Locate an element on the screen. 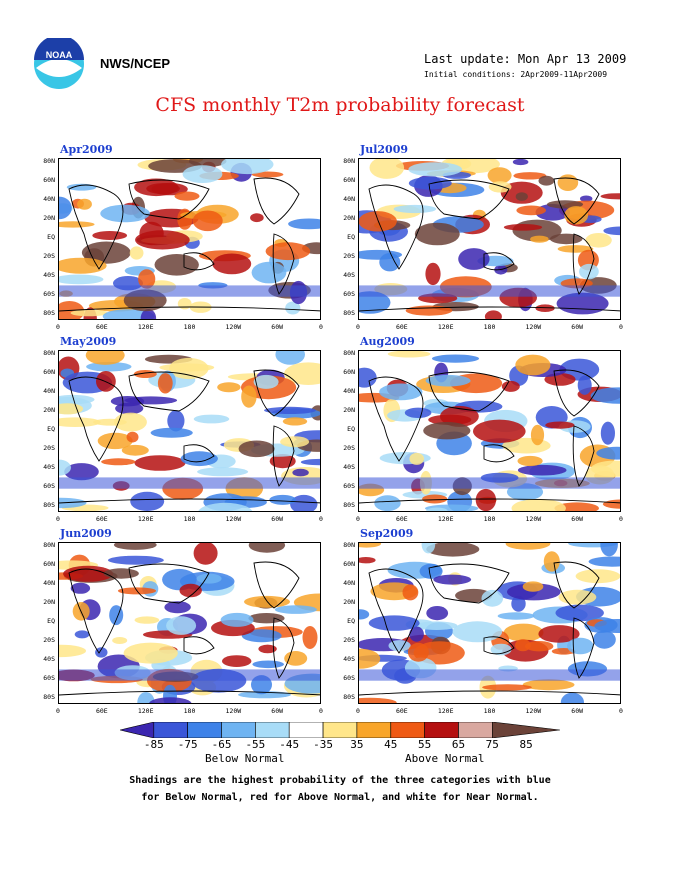 The width and height of the screenshot is (680, 880). lon-tick-label: 120E is located at coordinates (445, 327).